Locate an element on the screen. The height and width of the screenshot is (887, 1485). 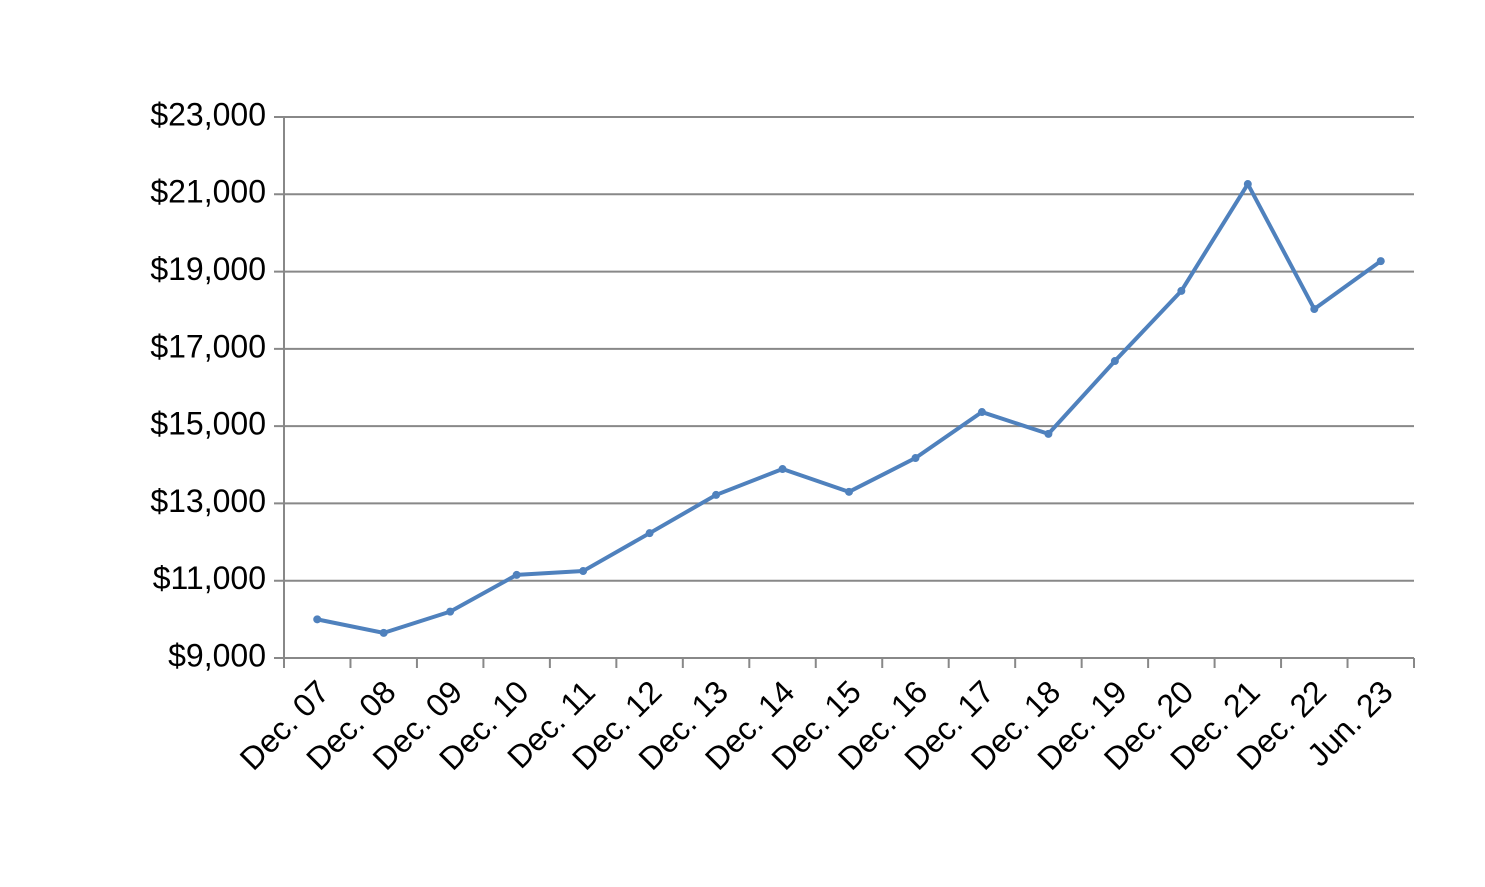
y-tick-label: $11,000 is located at coordinates (209, 578).